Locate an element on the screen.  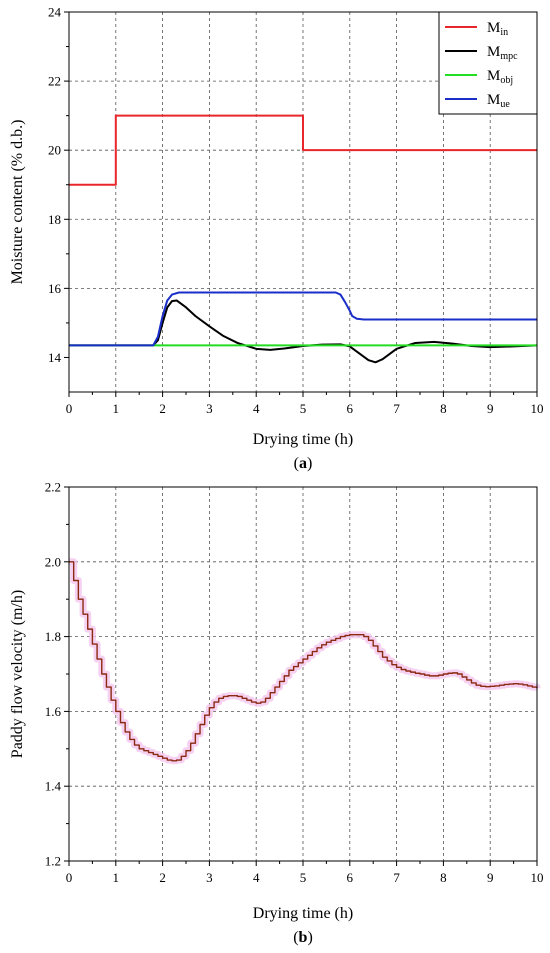
y-tick-label: 20 is located at coordinates (54, 150).